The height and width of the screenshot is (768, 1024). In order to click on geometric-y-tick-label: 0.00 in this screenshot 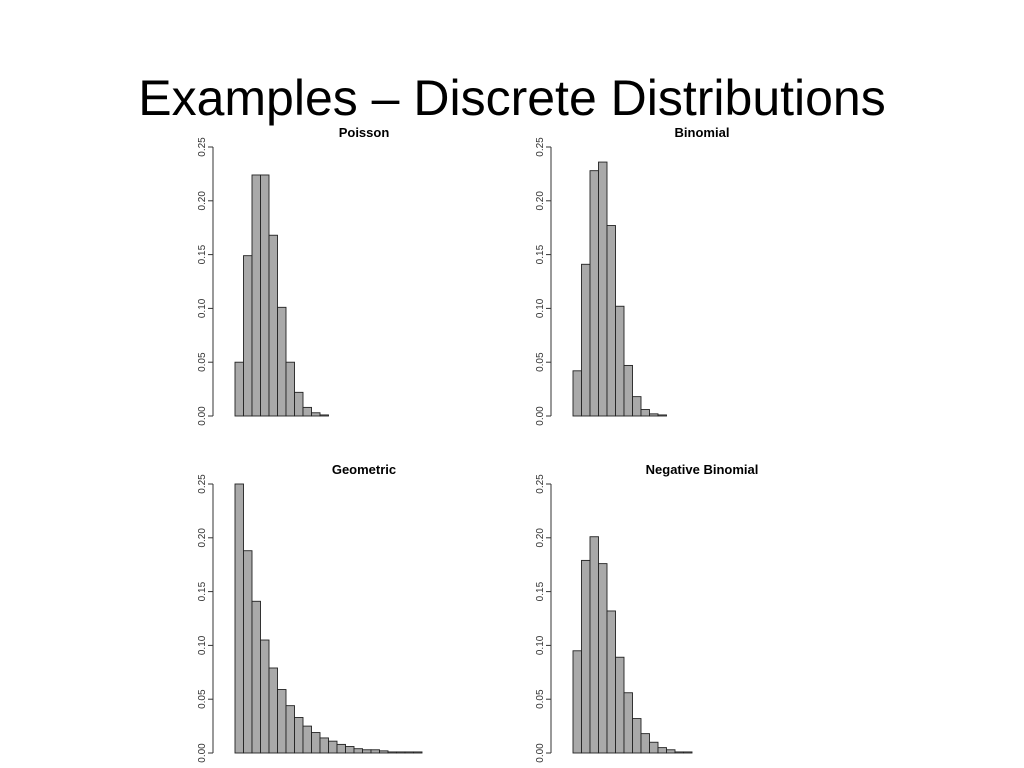, I will do `click(202, 753)`.